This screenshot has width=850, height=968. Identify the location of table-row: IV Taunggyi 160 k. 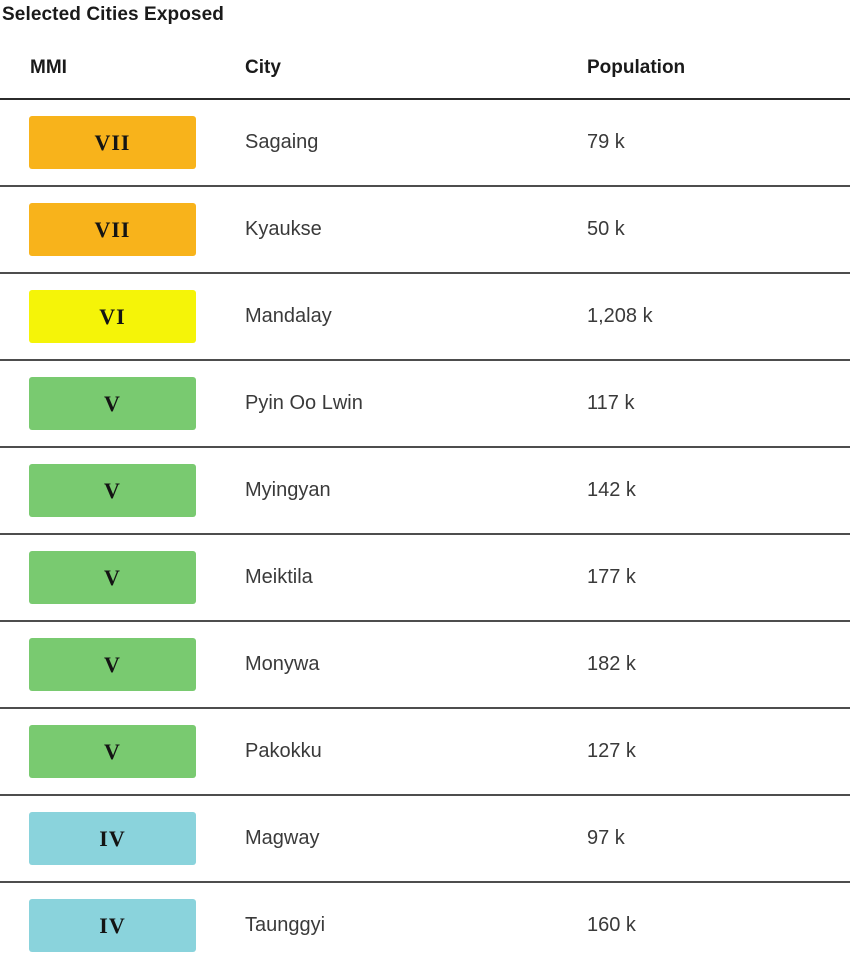
(425, 925).